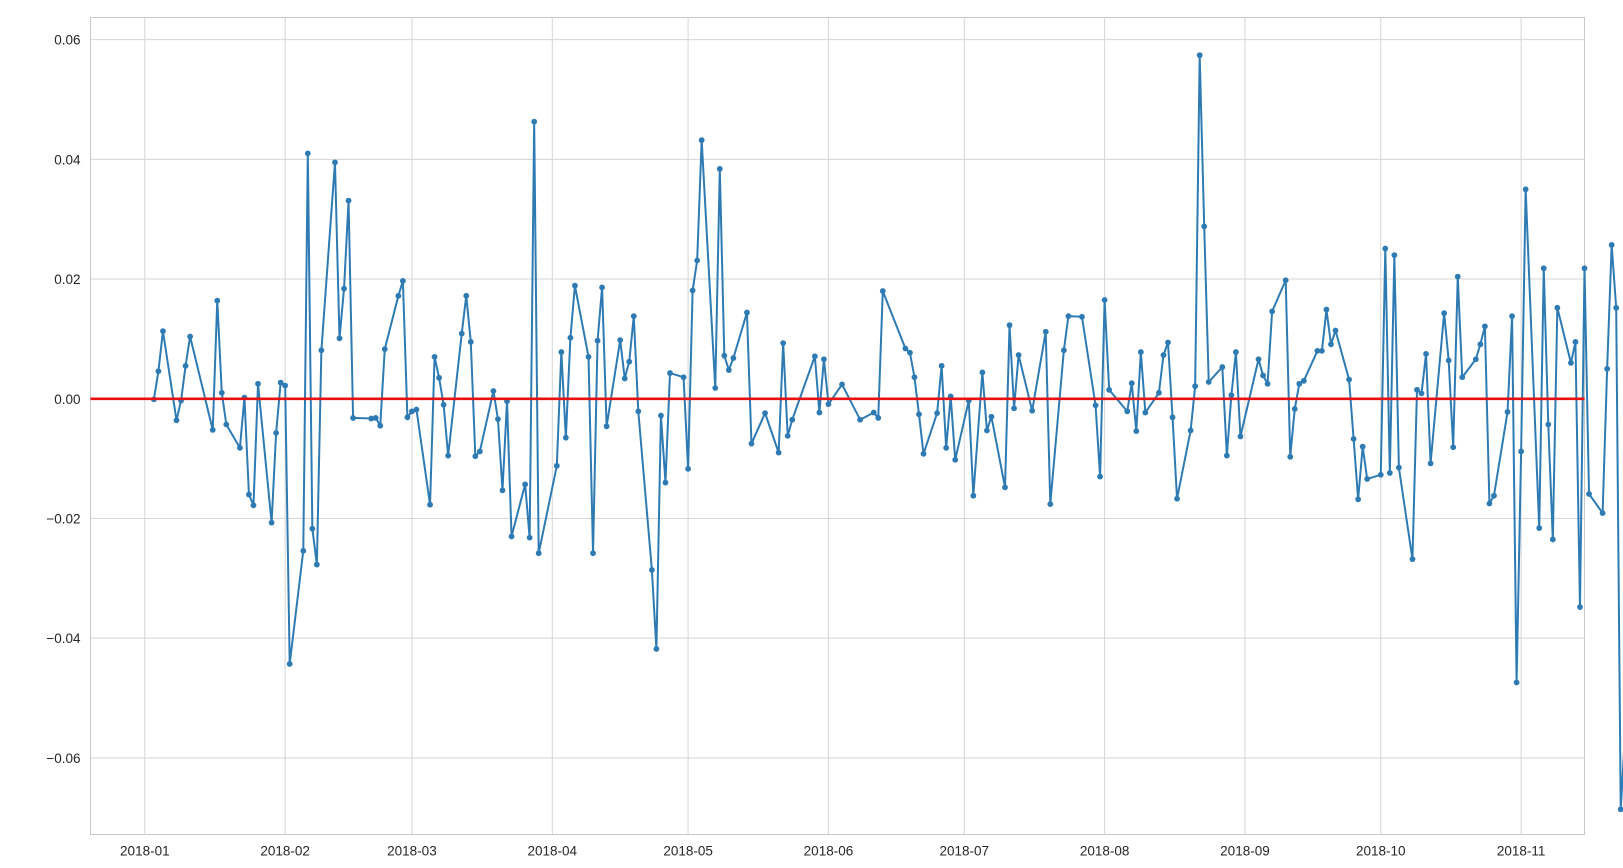 This screenshot has width=1623, height=868. What do you see at coordinates (1381, 851) in the screenshot?
I see `x-tick-label: 2018-10` at bounding box center [1381, 851].